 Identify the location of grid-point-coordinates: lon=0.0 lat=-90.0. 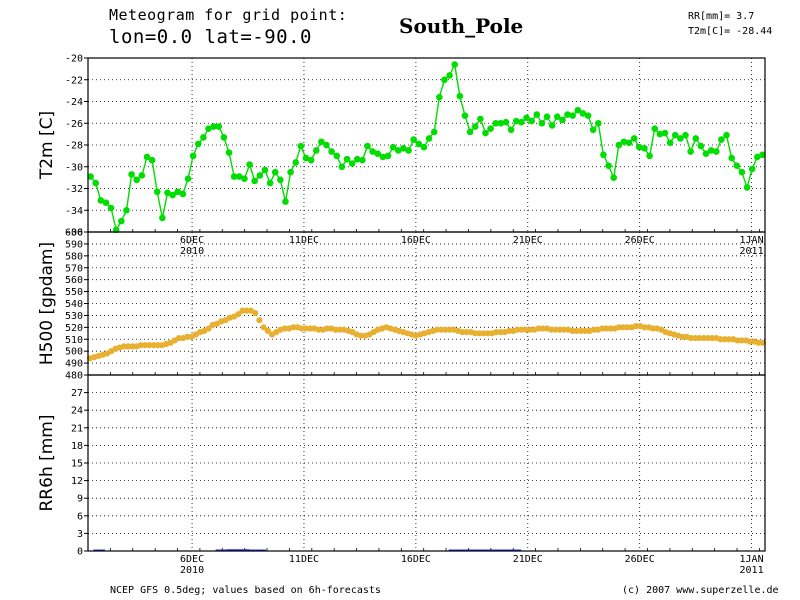
(210, 37).